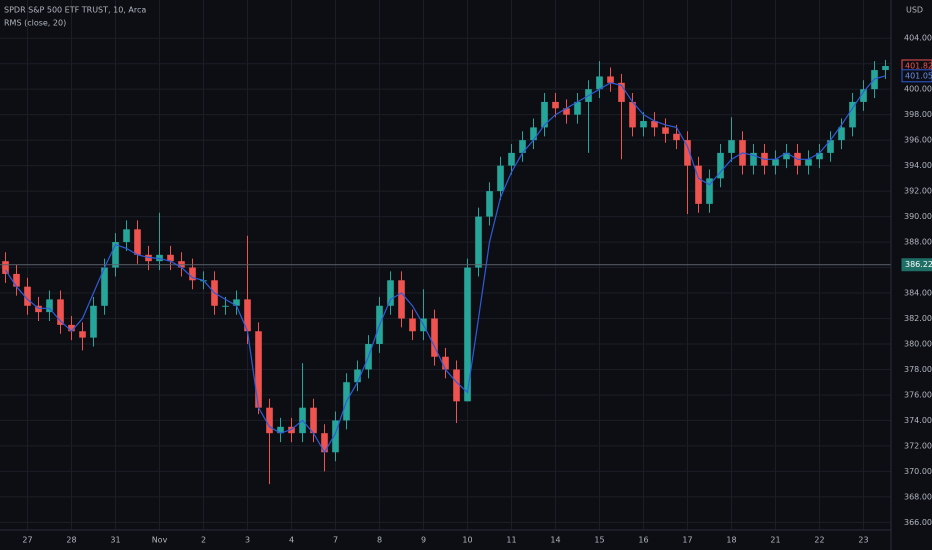 The height and width of the screenshot is (550, 932). Describe the element at coordinates (918, 38) in the screenshot. I see `y-tick-label: 404.00` at that location.